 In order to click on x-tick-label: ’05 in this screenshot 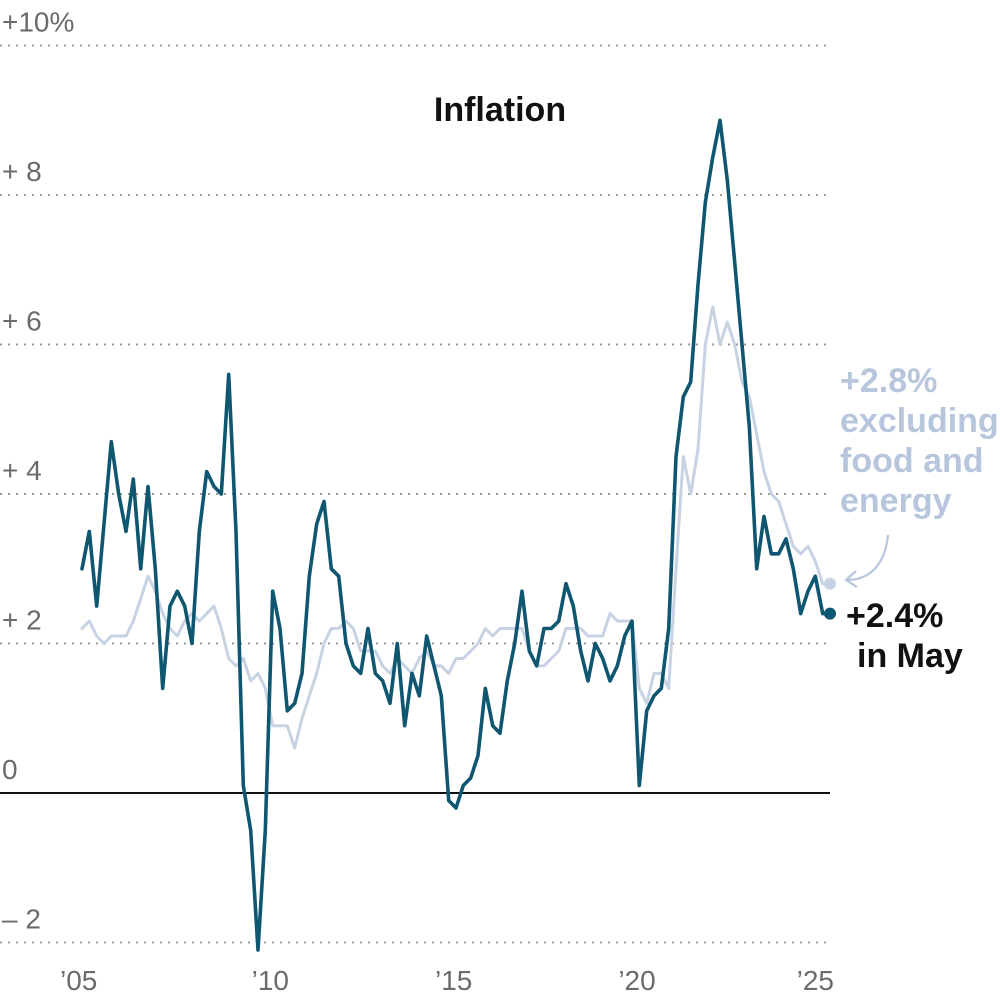, I will do `click(78, 980)`.